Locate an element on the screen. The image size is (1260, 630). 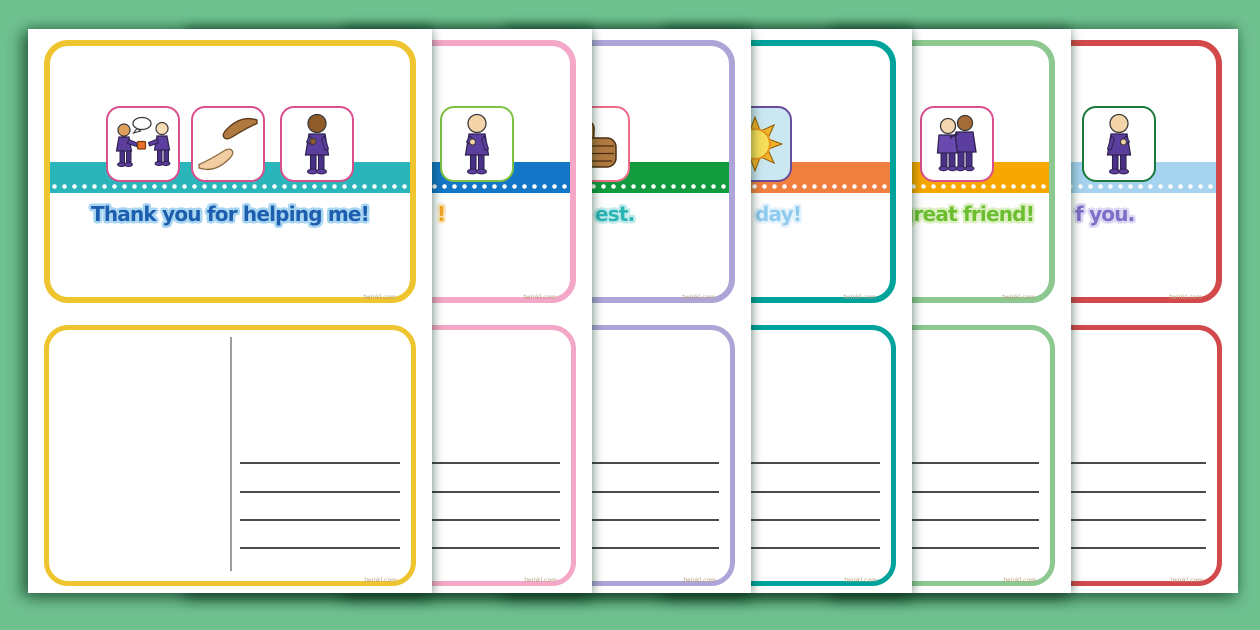
helping-hands-icon is located at coordinates (228, 144).